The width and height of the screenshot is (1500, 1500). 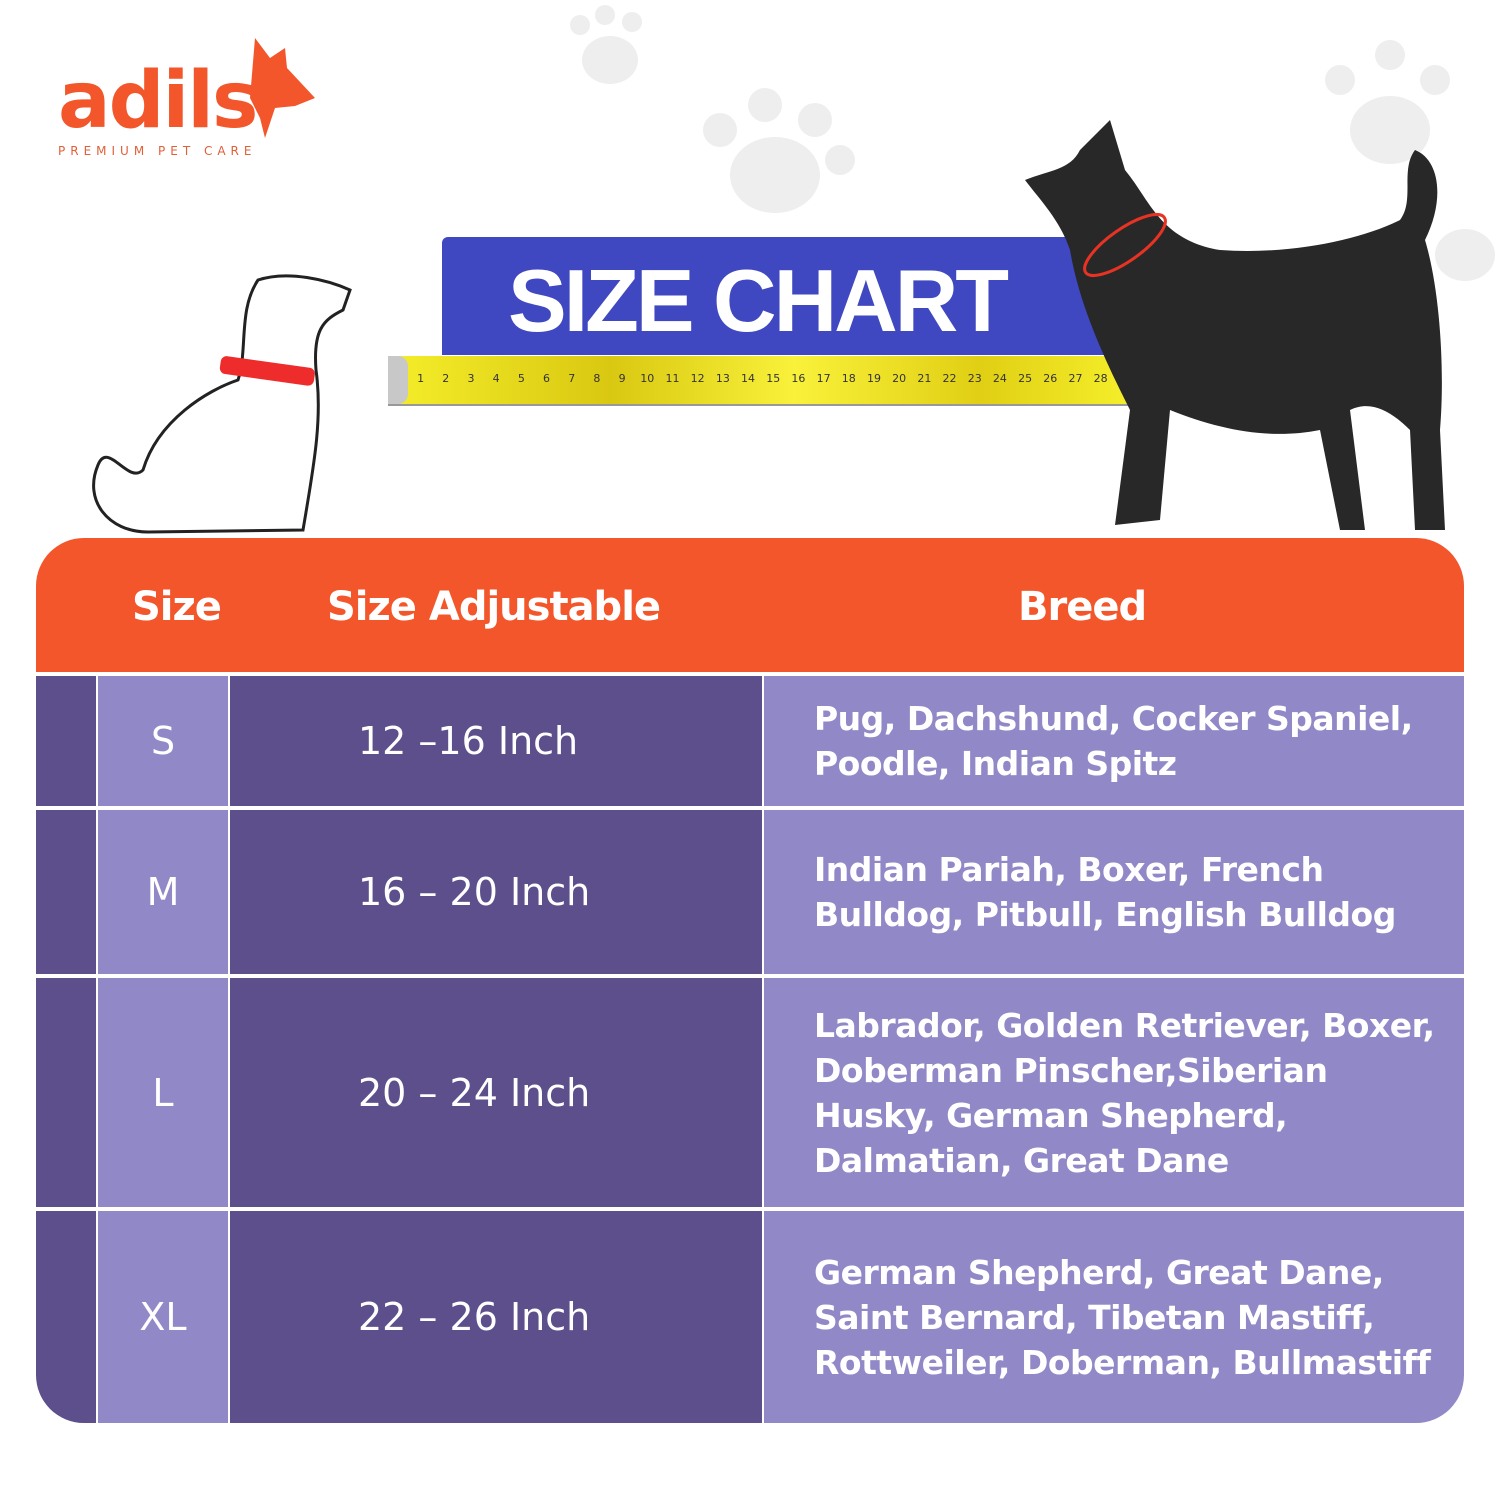 What do you see at coordinates (999, 378) in the screenshot?
I see `tape-number: 24` at bounding box center [999, 378].